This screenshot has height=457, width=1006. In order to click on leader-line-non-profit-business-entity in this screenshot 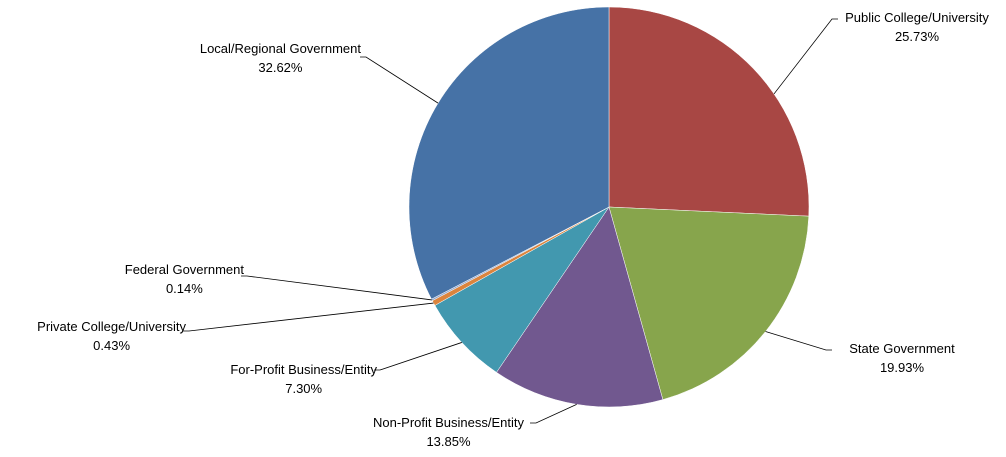, I will do `click(553, 414)`.